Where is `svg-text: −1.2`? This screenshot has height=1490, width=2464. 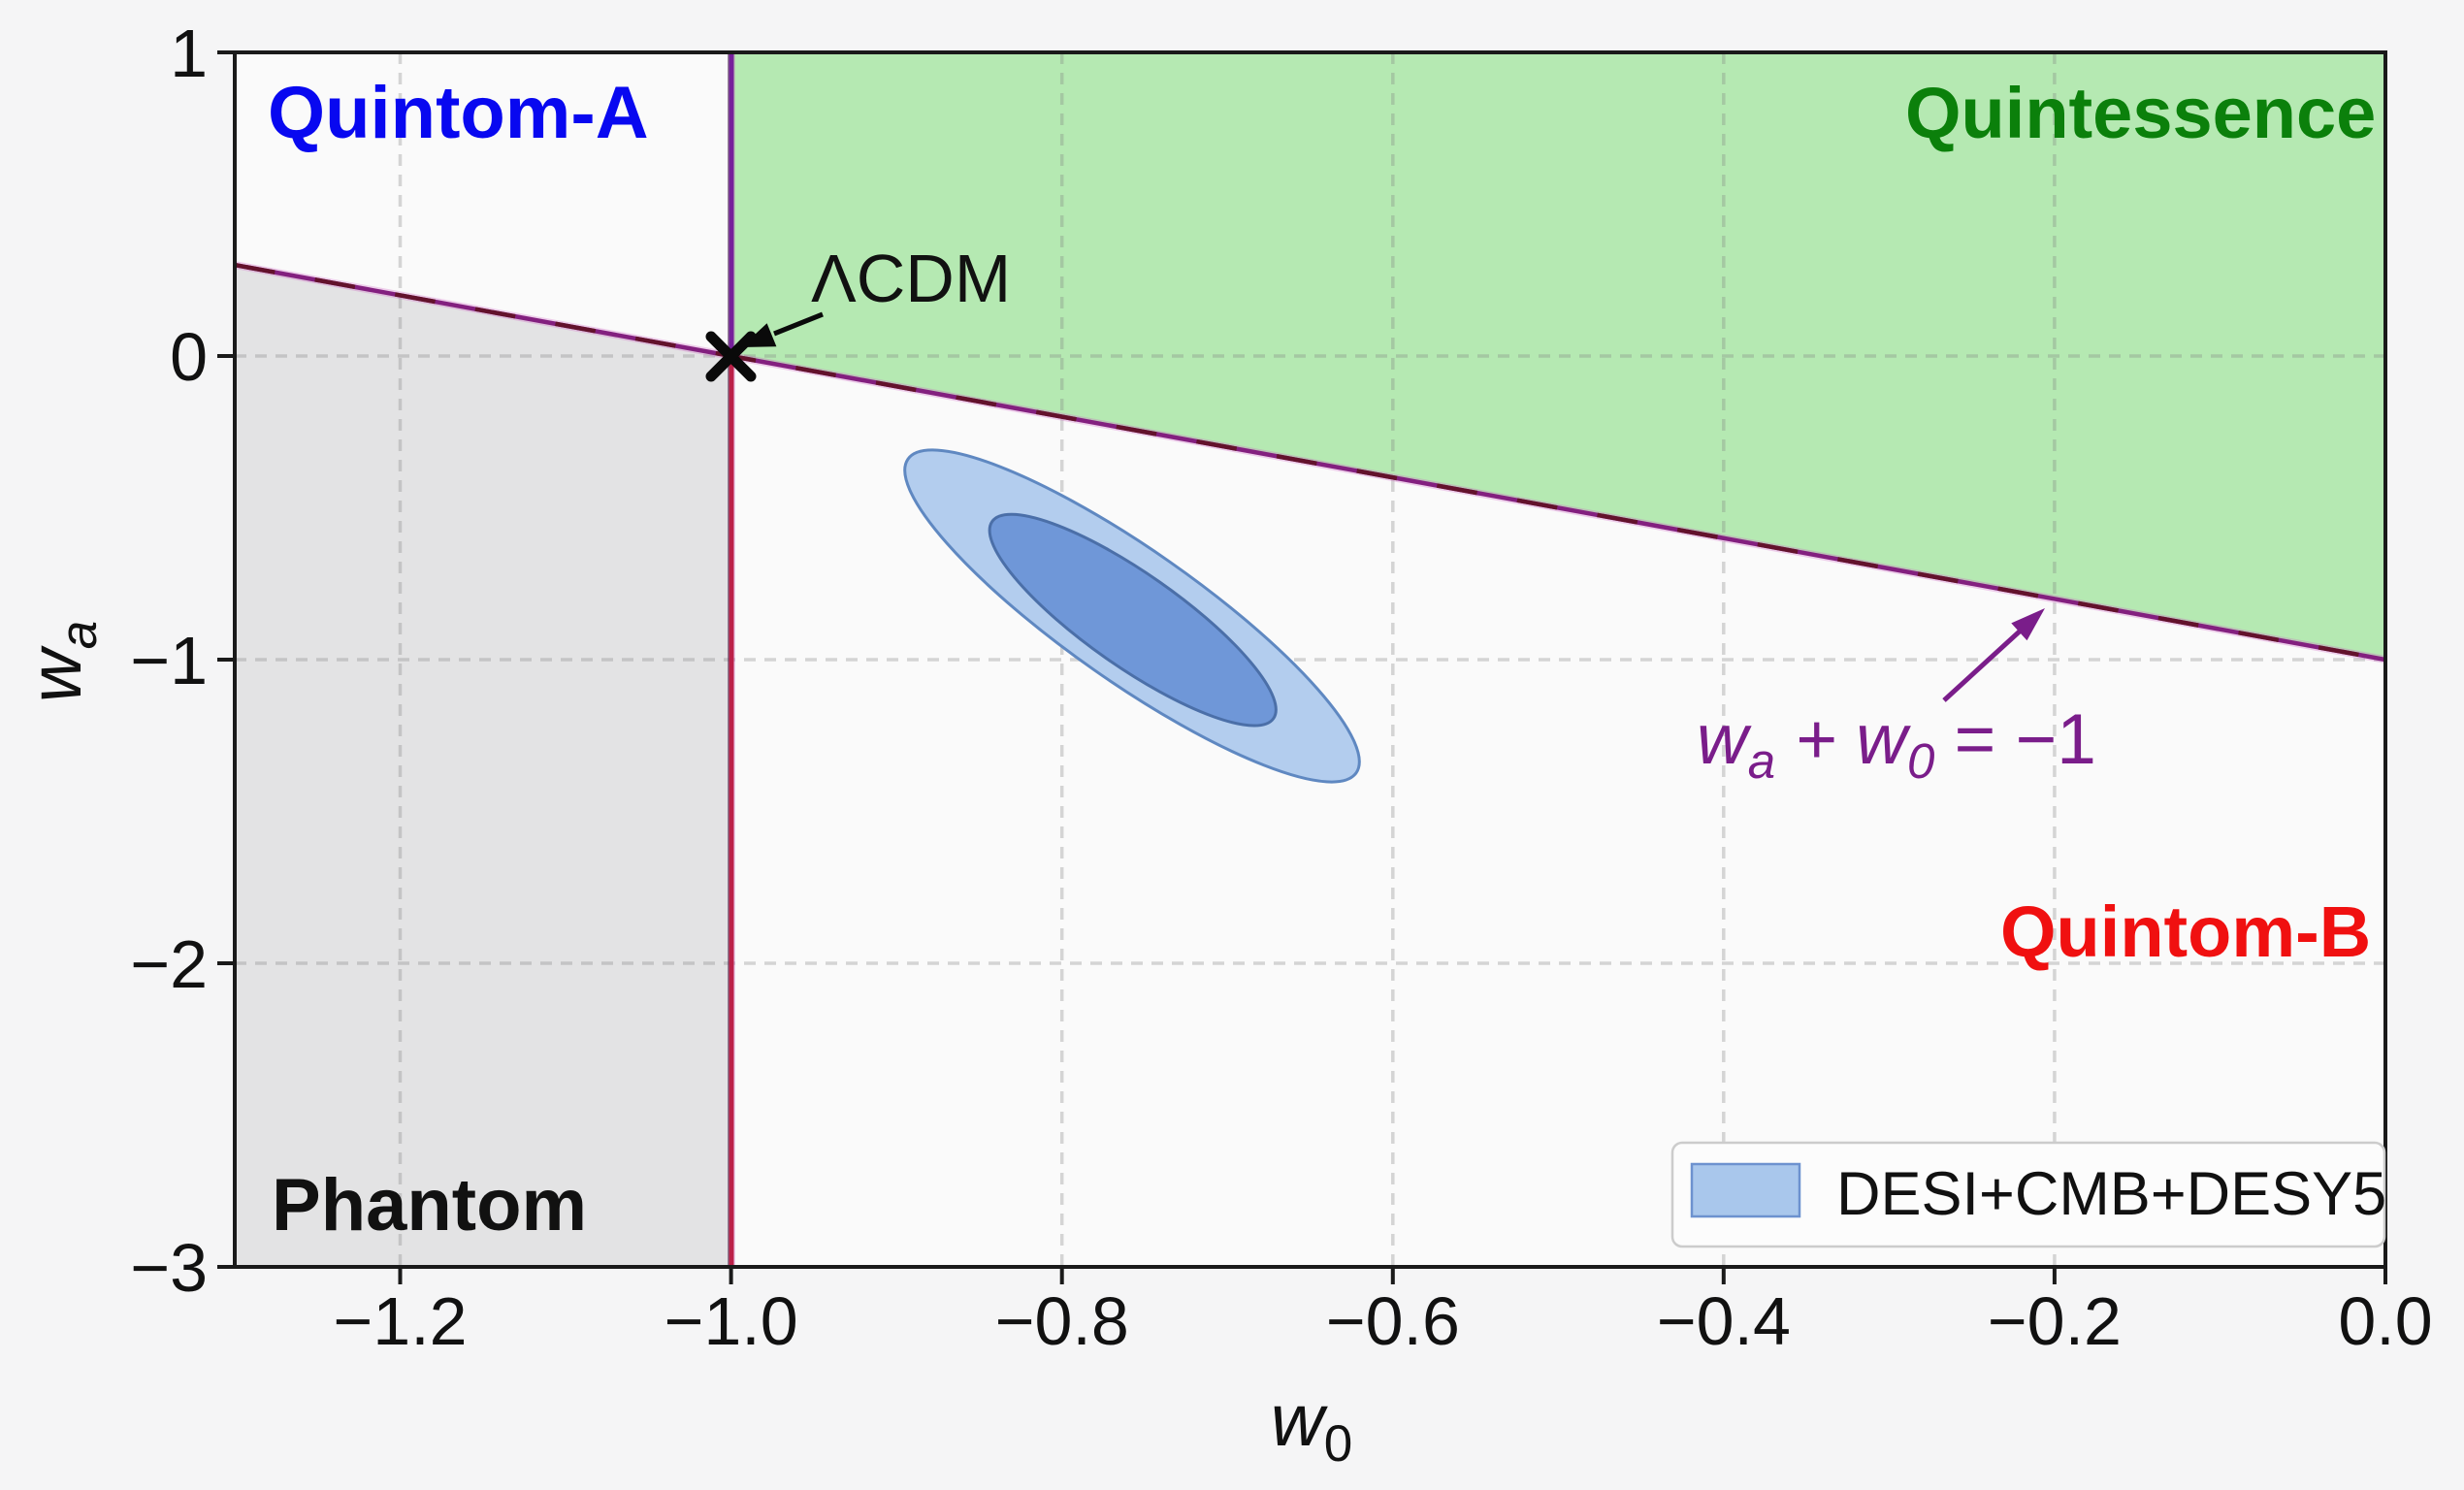
svg-text: −1.2 is located at coordinates (400, 1321).